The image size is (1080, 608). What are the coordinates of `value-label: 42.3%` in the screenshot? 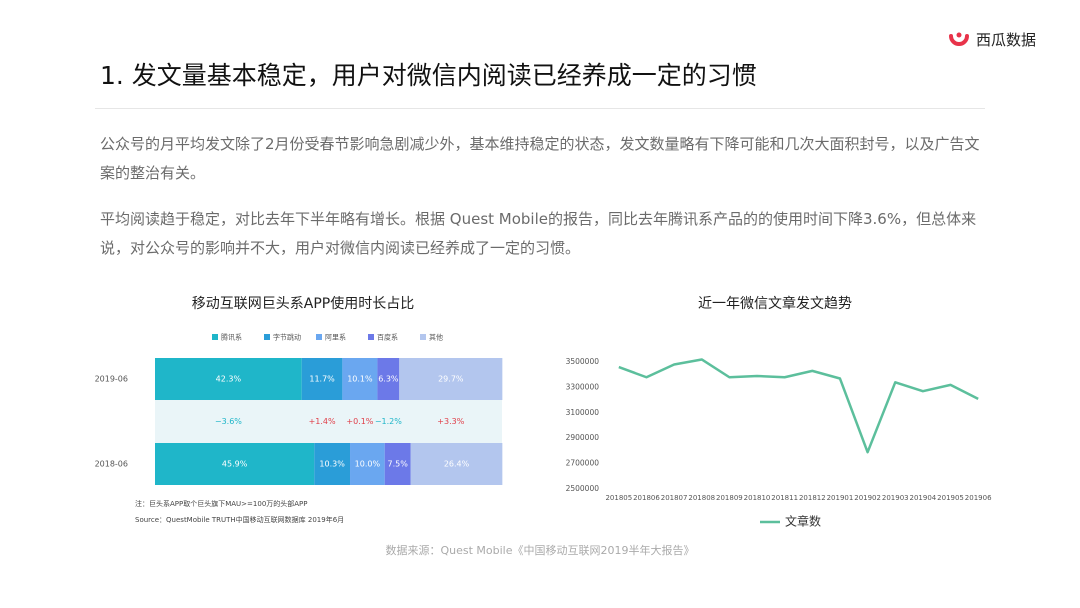 It's located at (229, 379).